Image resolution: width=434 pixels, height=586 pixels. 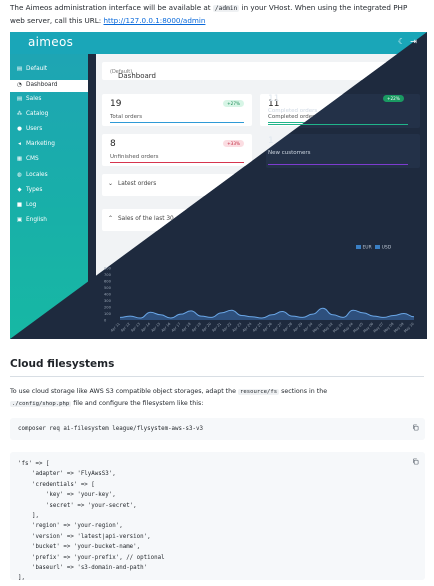 I want to click on x-tick-label: May 01, so click(x=318, y=328).